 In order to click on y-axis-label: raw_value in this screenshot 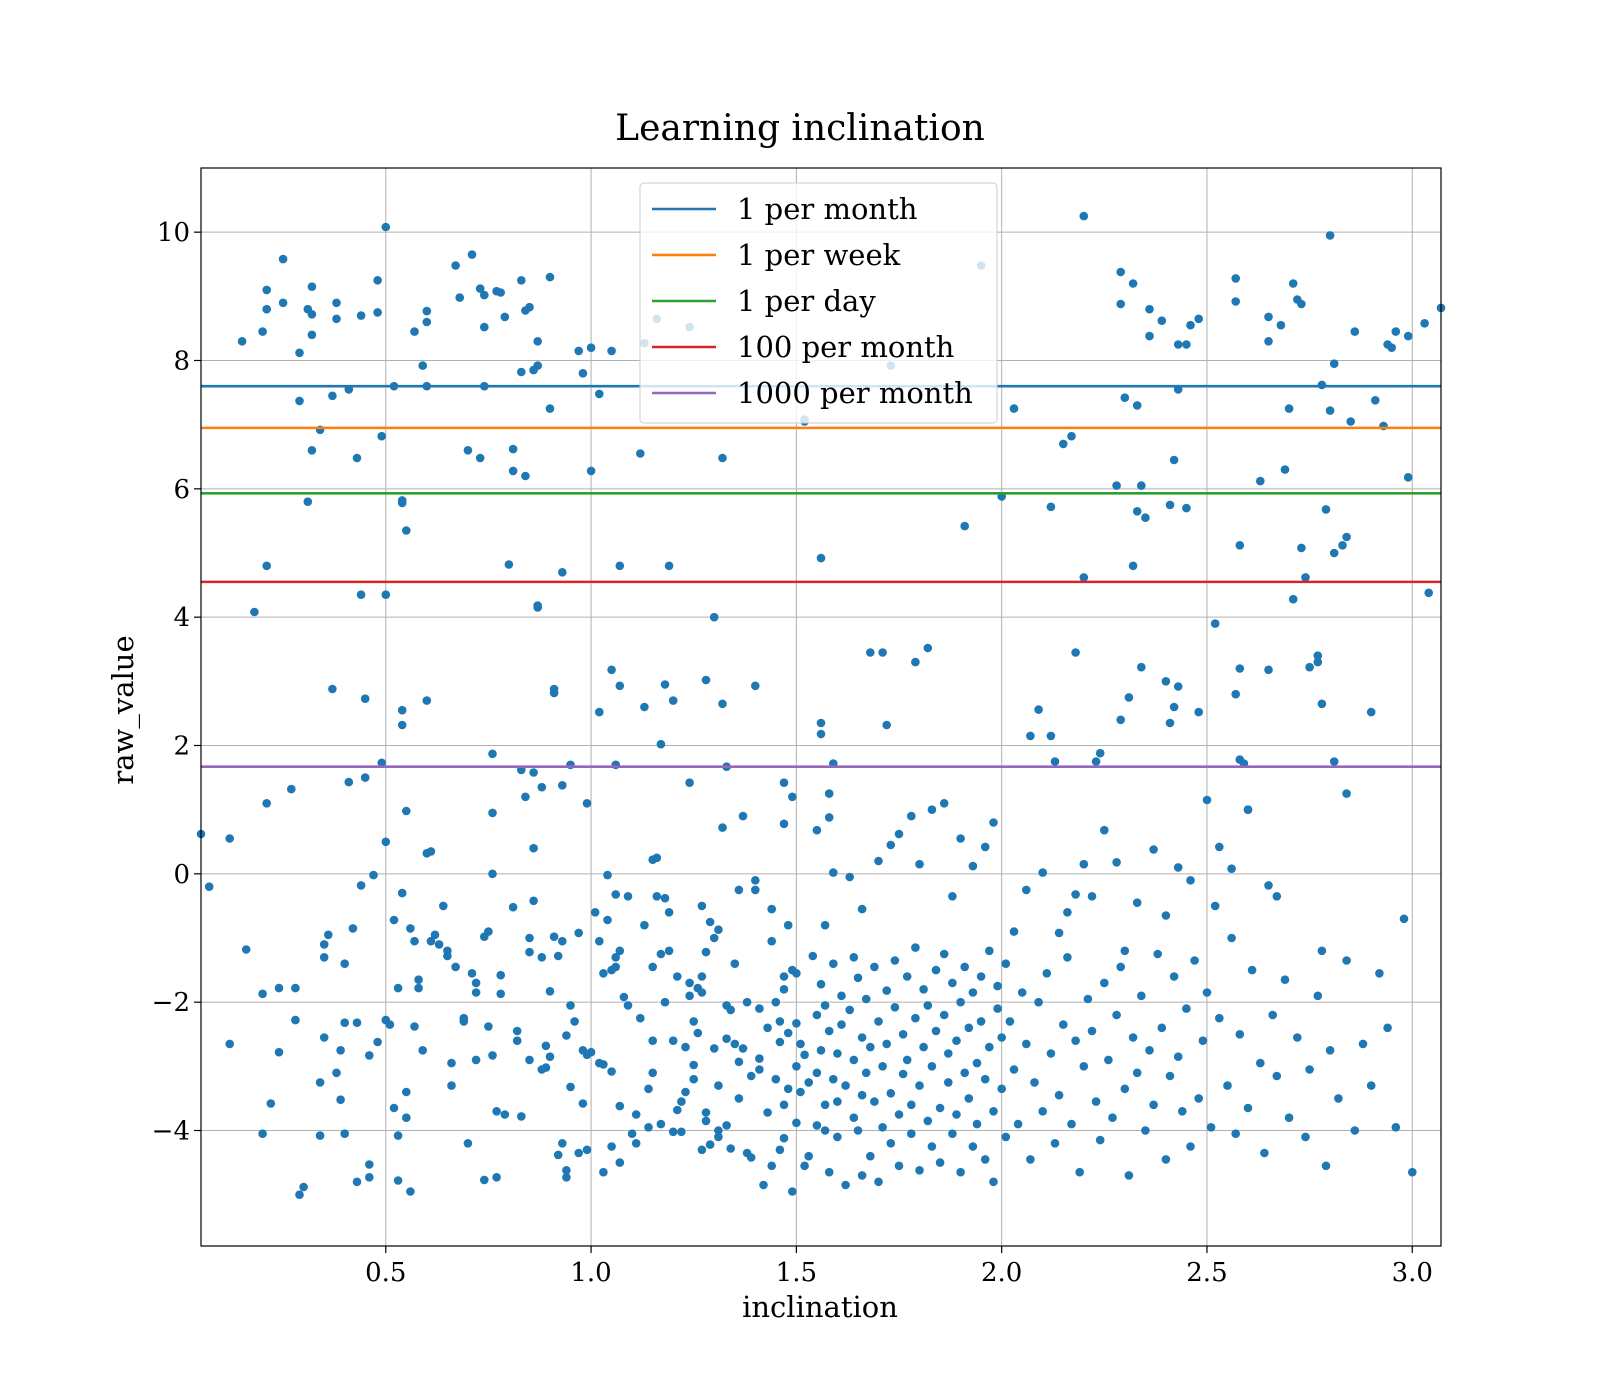, I will do `click(123, 709)`.